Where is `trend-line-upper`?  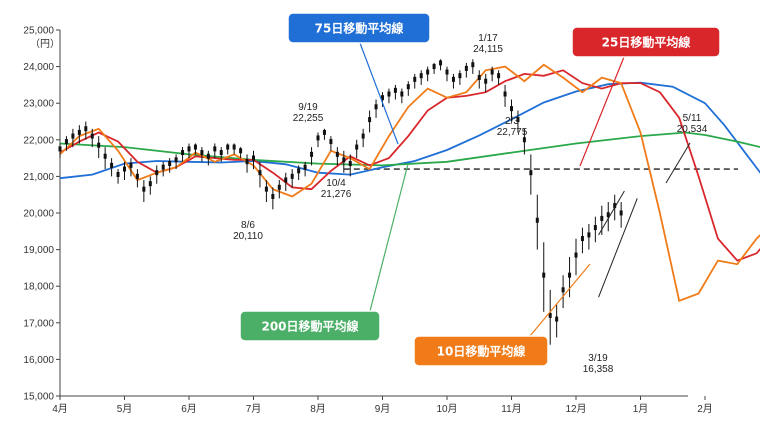
trend-line-upper is located at coordinates (611, 213).